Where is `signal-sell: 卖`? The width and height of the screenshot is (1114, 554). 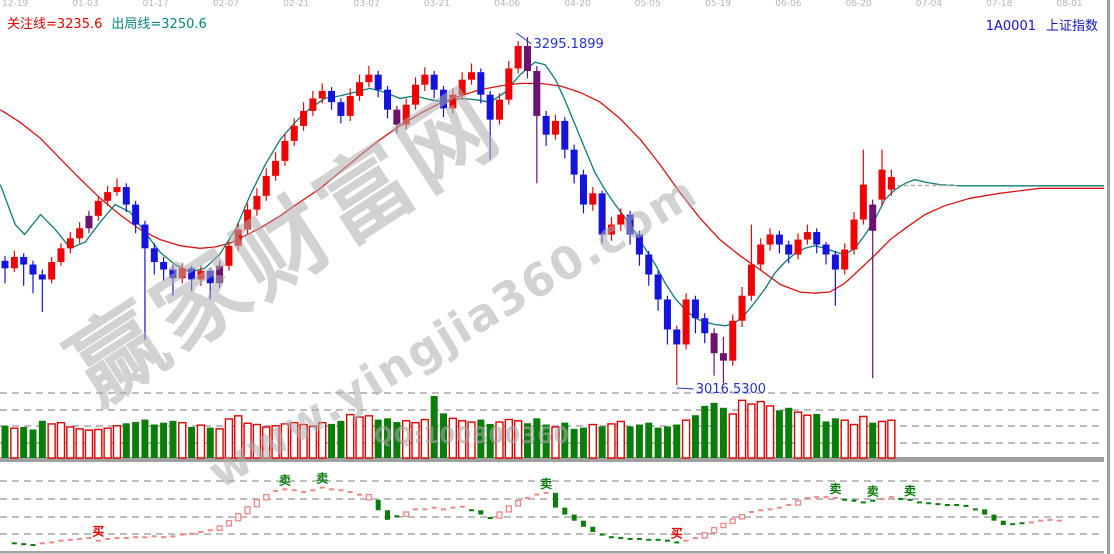 signal-sell: 卖 is located at coordinates (910, 490).